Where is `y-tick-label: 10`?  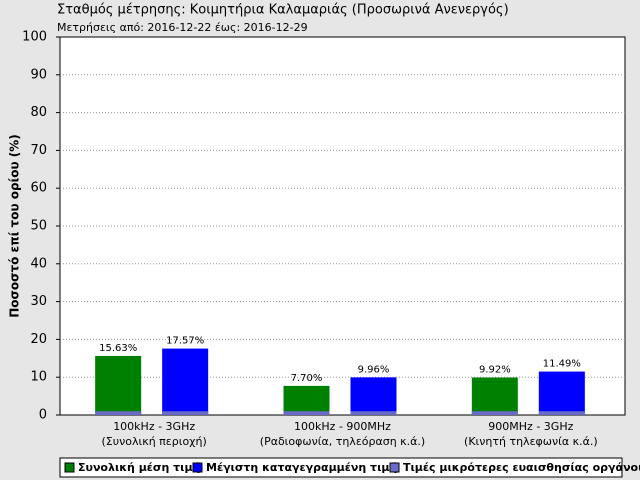
y-tick-label: 10 is located at coordinates (38, 377).